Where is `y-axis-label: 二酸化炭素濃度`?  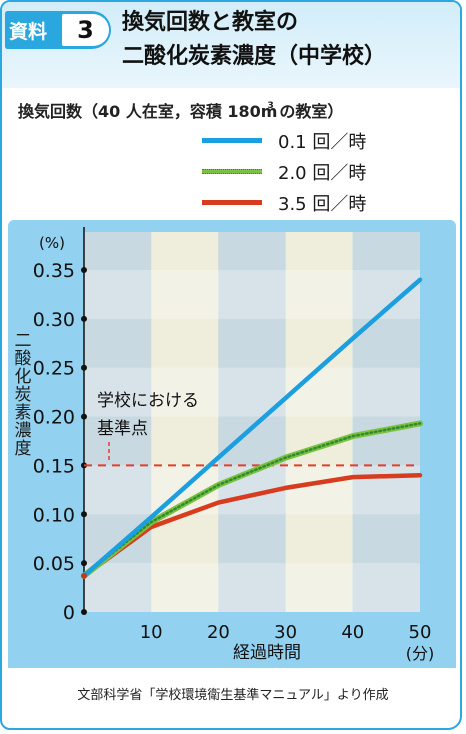
y-axis-label: 二酸化炭素濃度 is located at coordinates (23, 395).